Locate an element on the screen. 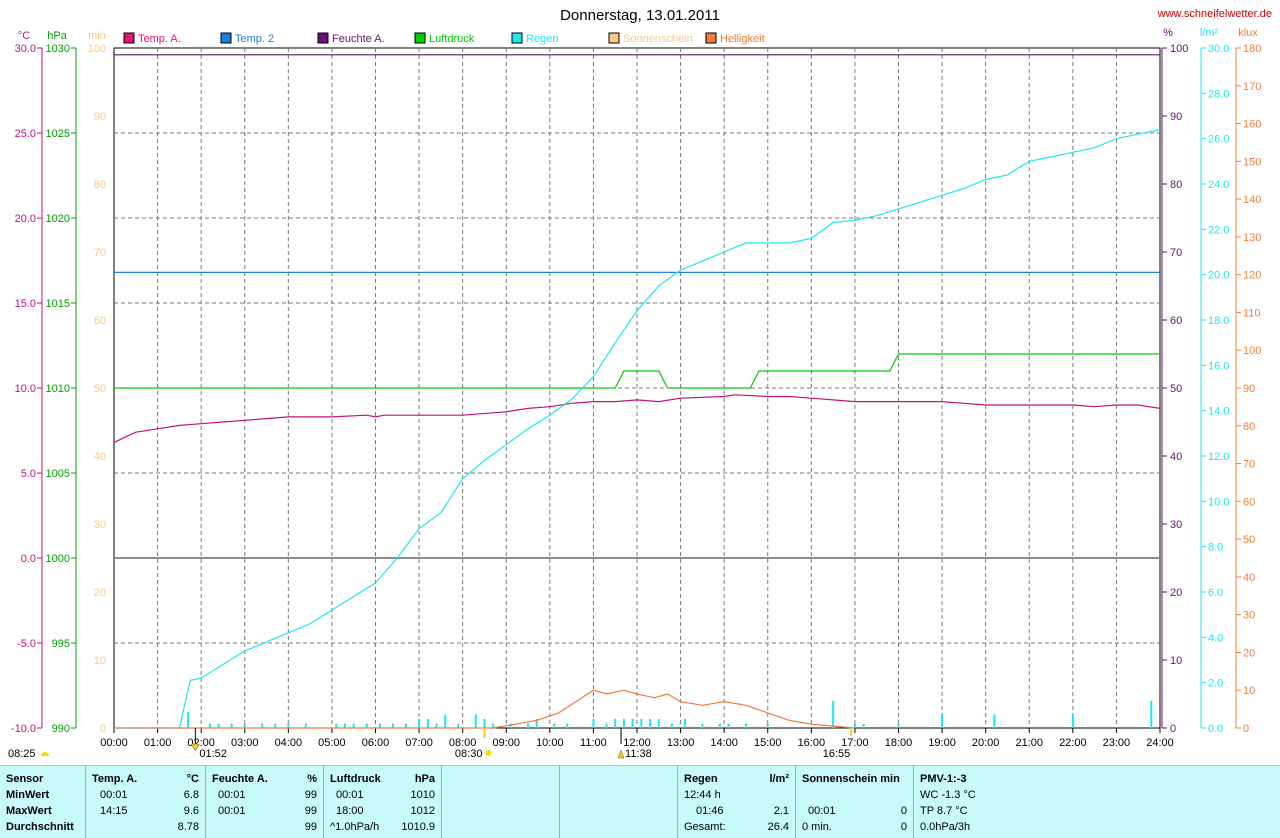 Image resolution: width=1280 pixels, height=838 pixels. site-url: www.schneifelwetter.de is located at coordinates (1214, 14).